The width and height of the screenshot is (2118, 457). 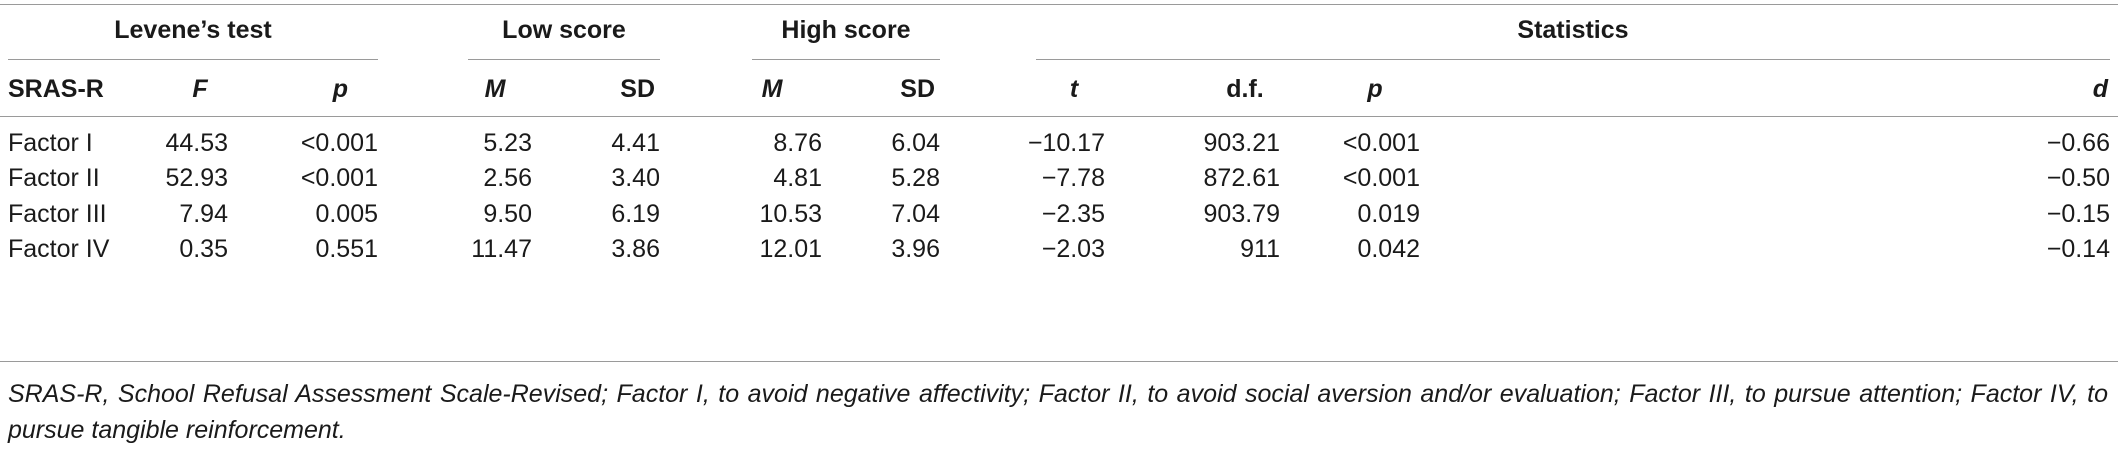 What do you see at coordinates (340, 89) in the screenshot?
I see `col-header-p-levene: p` at bounding box center [340, 89].